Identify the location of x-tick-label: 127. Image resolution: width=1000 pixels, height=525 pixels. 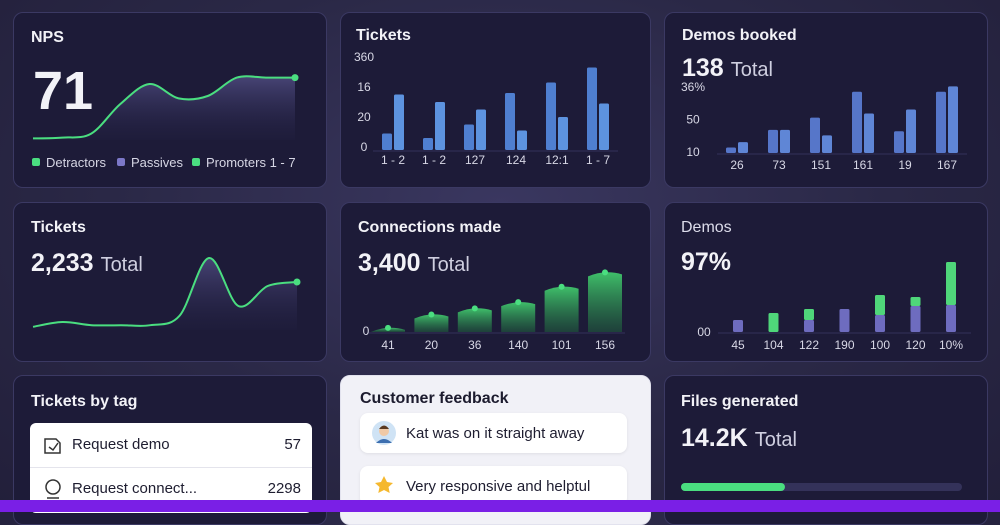
(475, 160).